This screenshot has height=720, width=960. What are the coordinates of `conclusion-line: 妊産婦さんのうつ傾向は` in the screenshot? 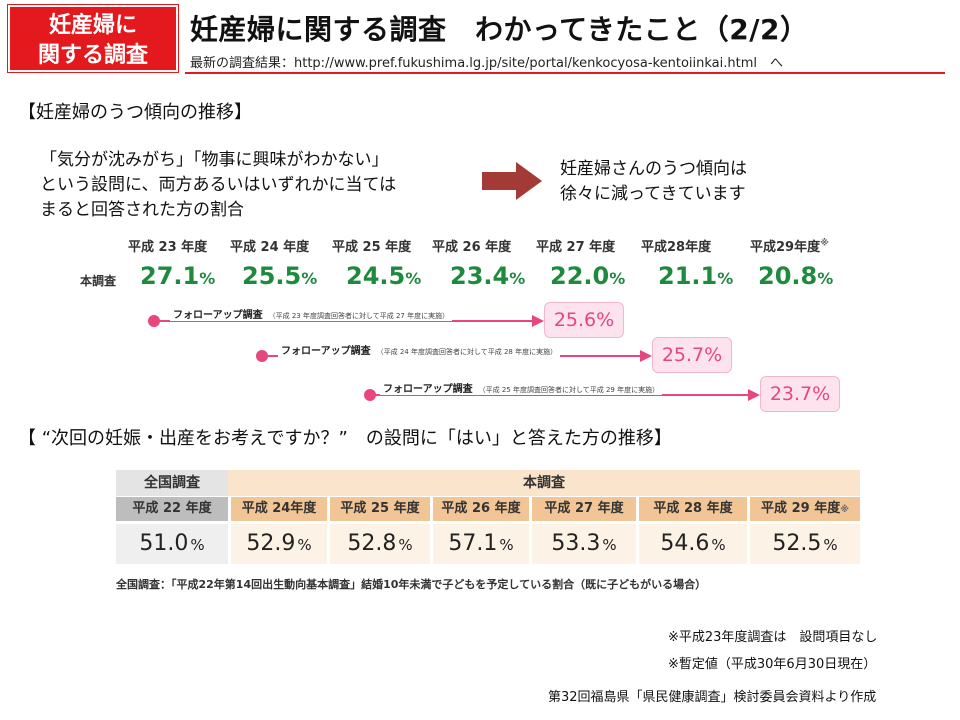 It's located at (653, 169).